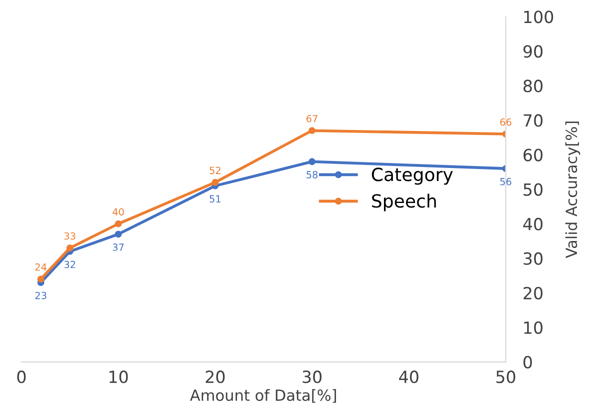 The width and height of the screenshot is (613, 416). Describe the element at coordinates (312, 118) in the screenshot. I see `data-label: 67` at that location.